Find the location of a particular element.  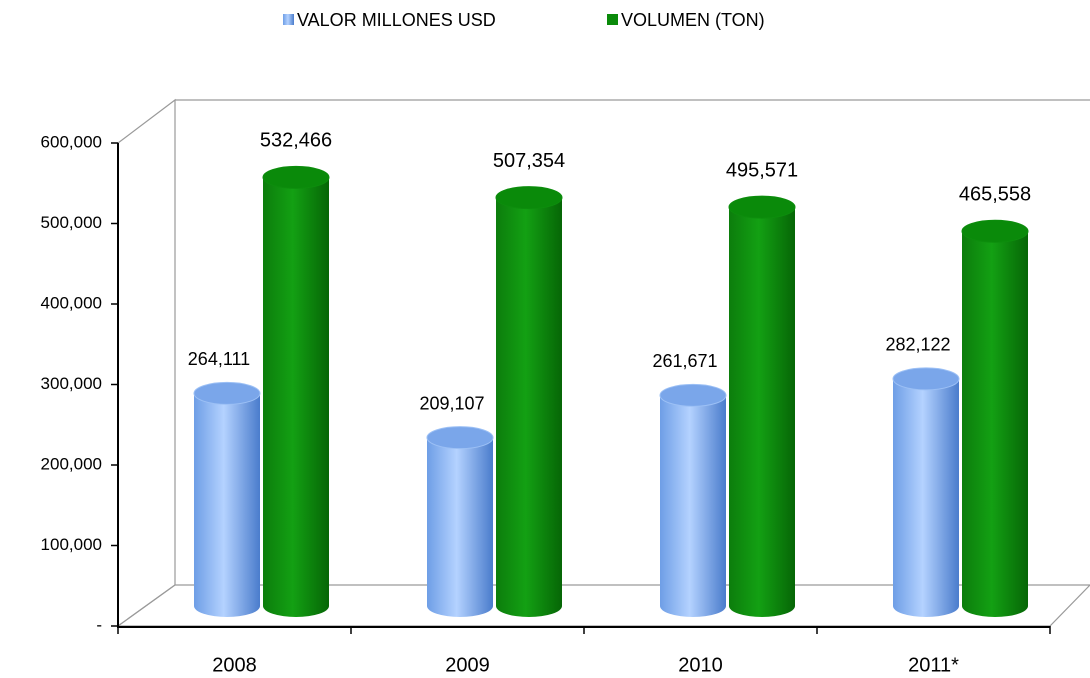

y-tick-label: 300,000 is located at coordinates (71, 383).